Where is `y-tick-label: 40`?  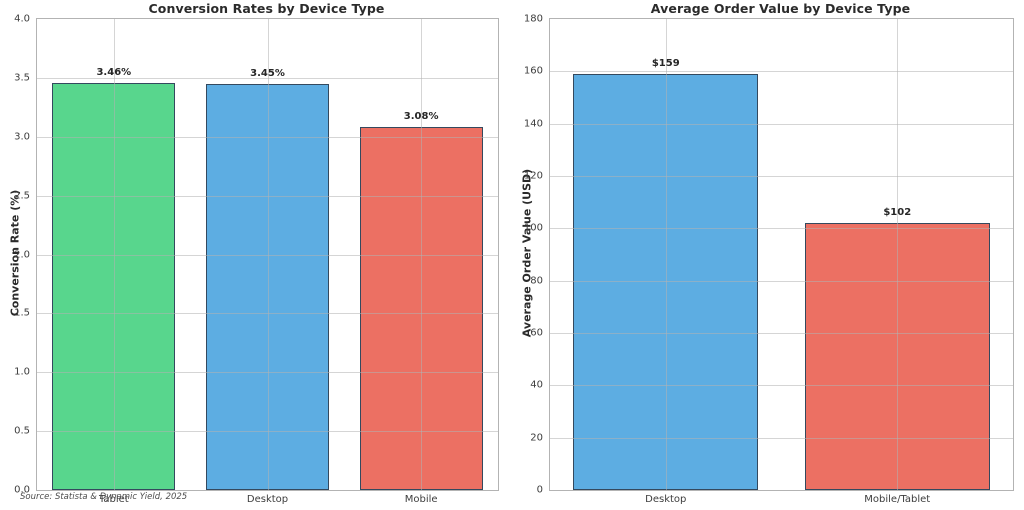 y-tick-label: 40 is located at coordinates (536, 385).